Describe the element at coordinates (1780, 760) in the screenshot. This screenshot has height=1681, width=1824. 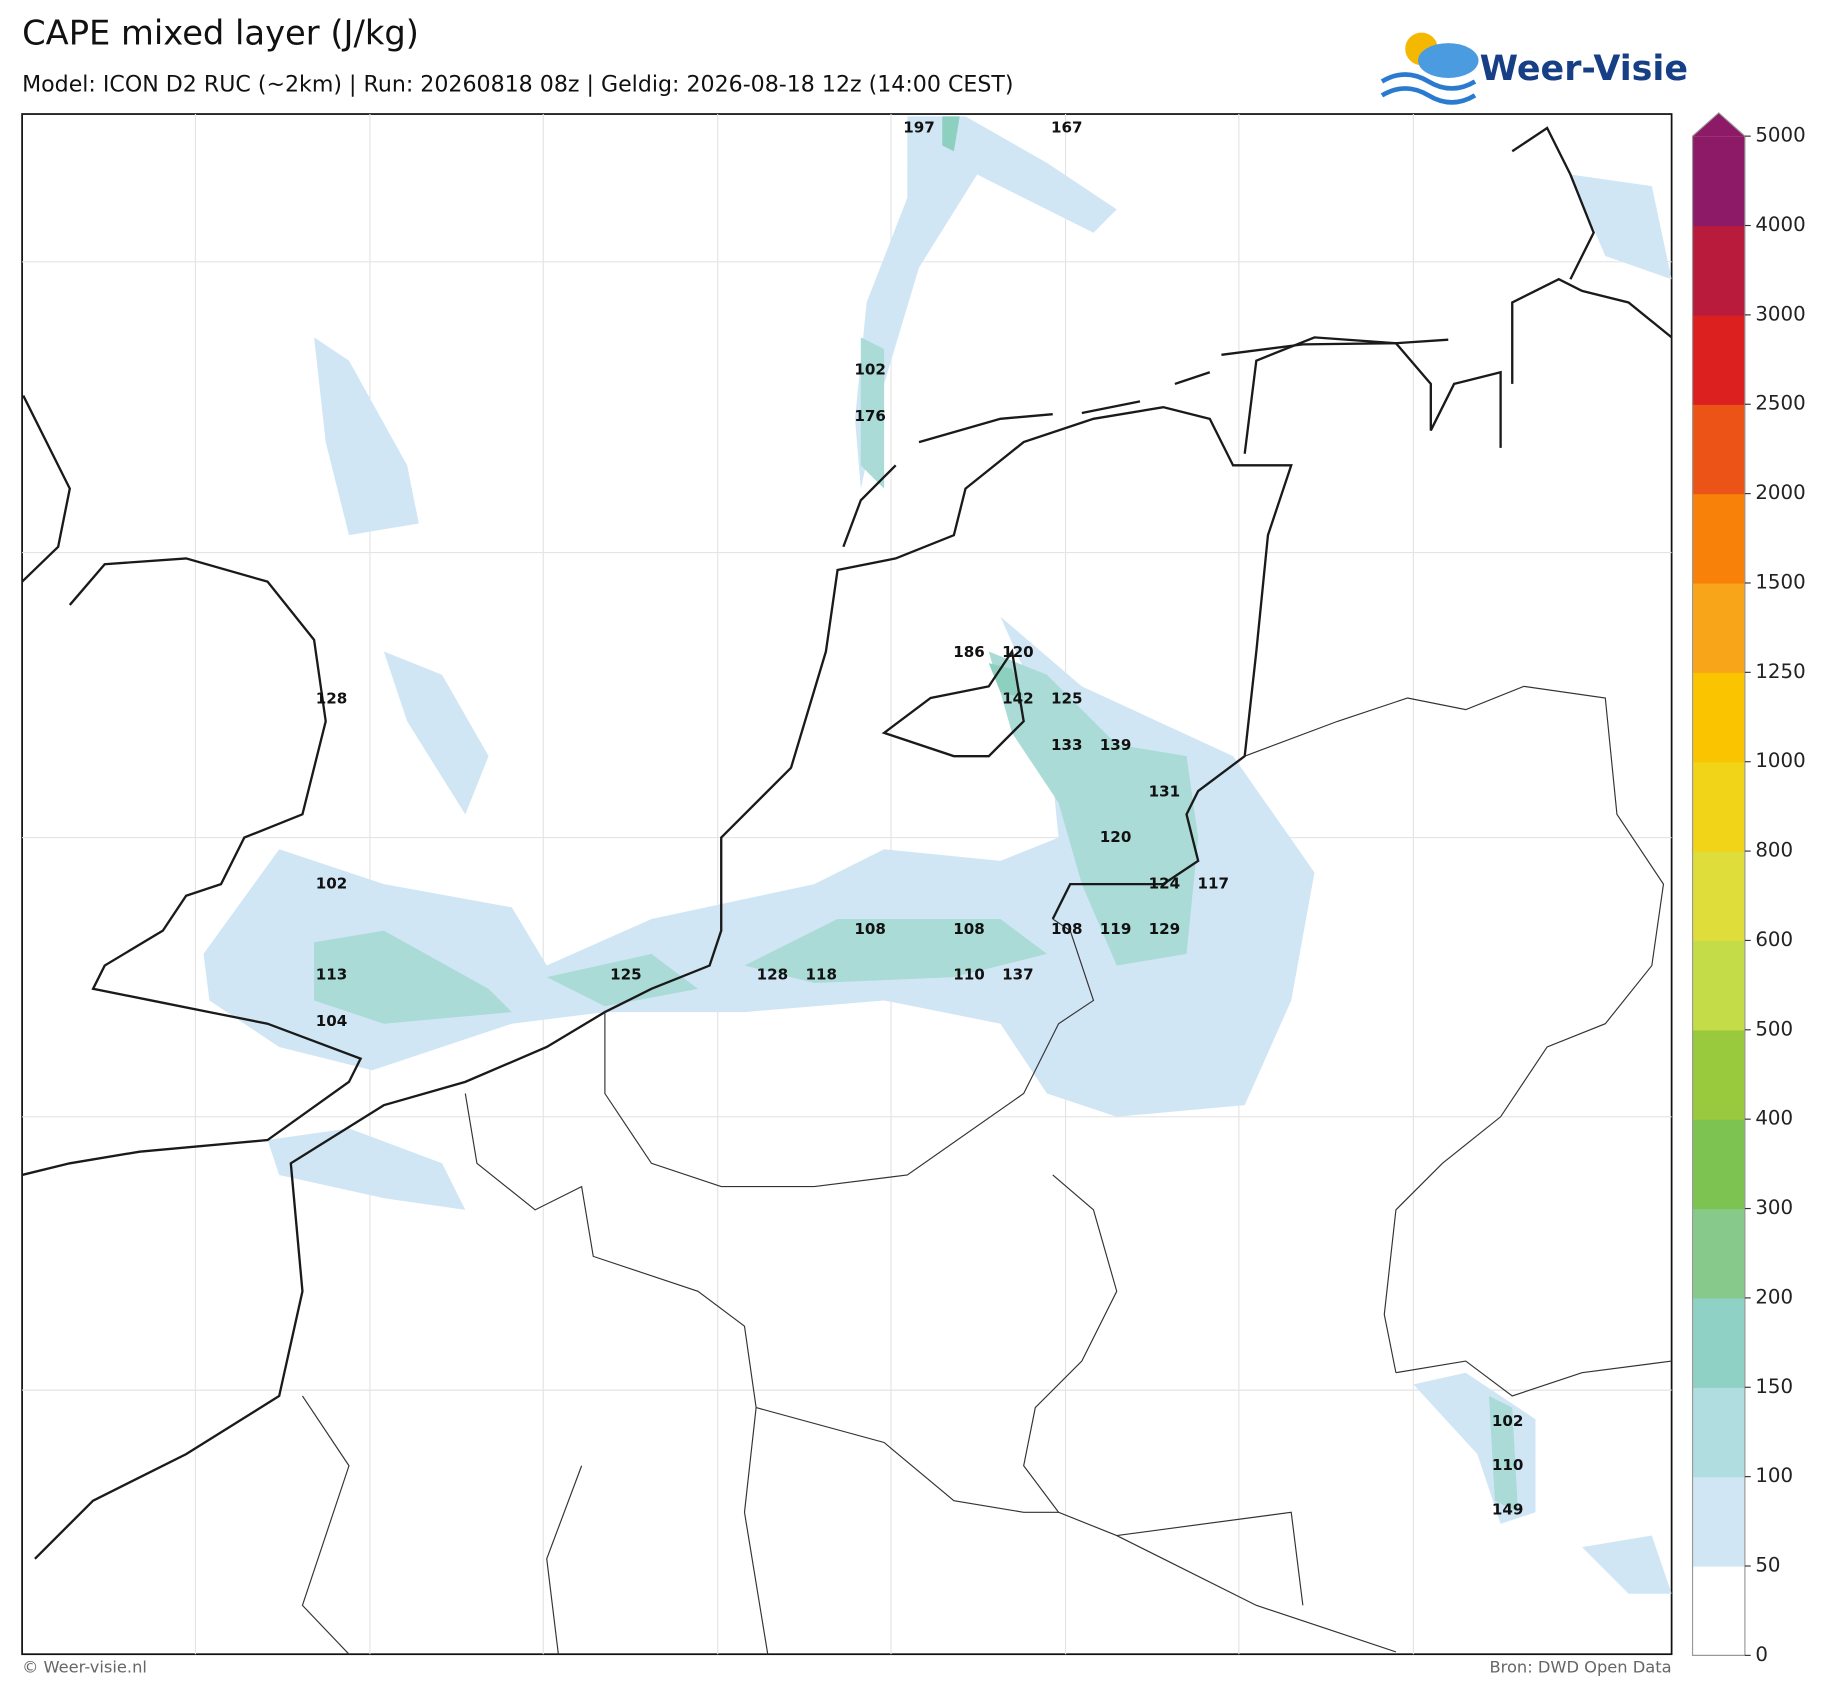
I see `colorbar-tick-label: 1000` at that location.